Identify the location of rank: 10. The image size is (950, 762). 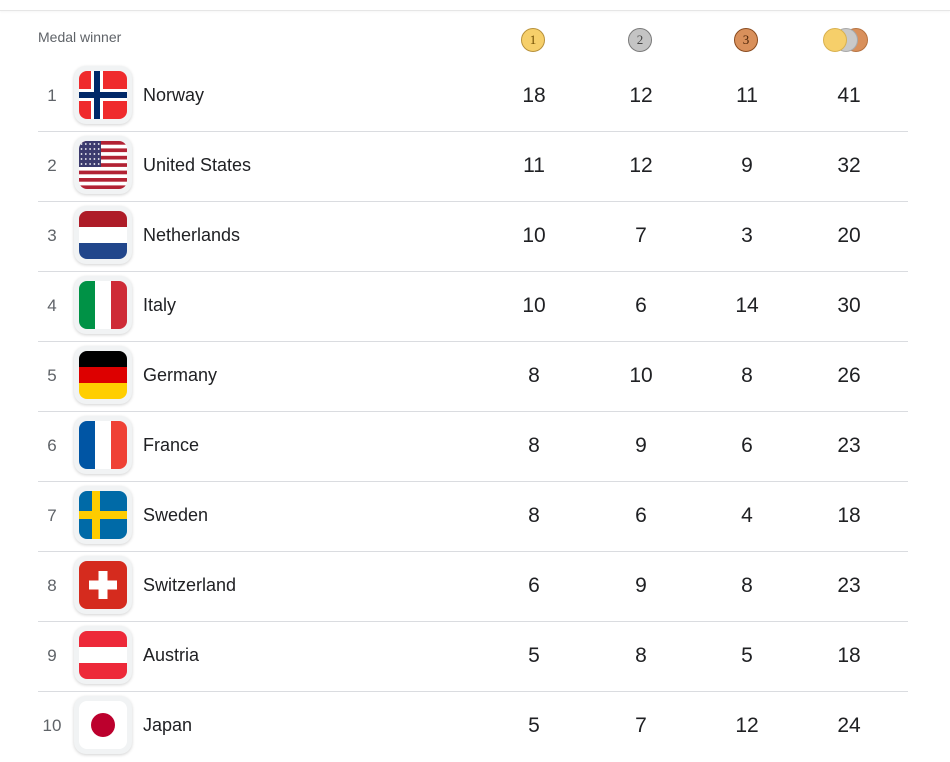
(52, 725).